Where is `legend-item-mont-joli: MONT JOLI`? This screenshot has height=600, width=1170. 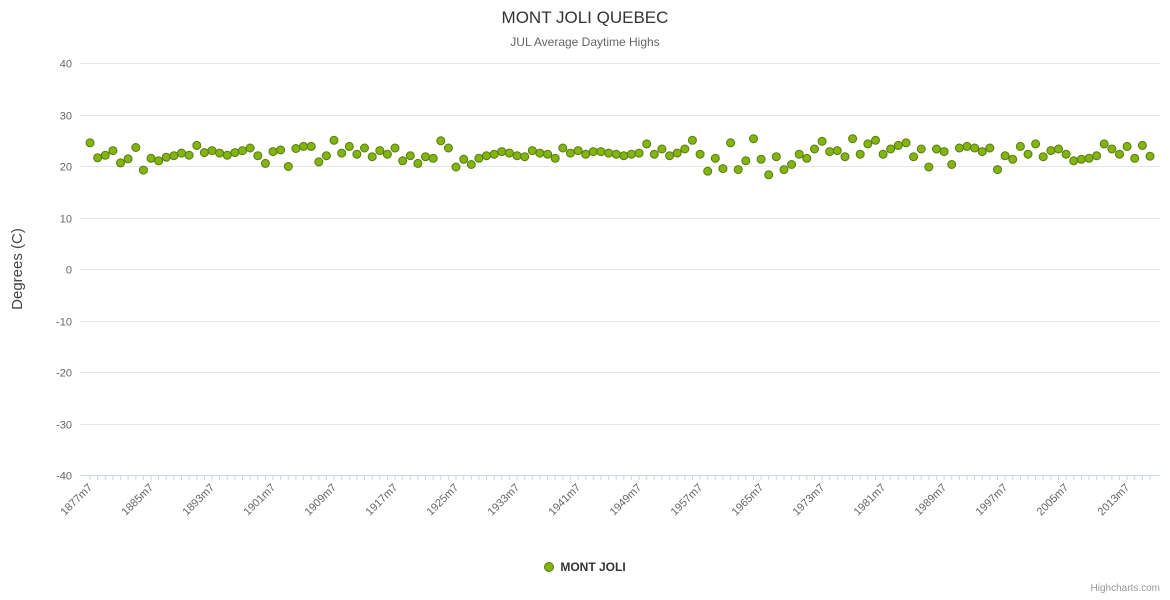 legend-item-mont-joli: MONT JOLI is located at coordinates (585, 567).